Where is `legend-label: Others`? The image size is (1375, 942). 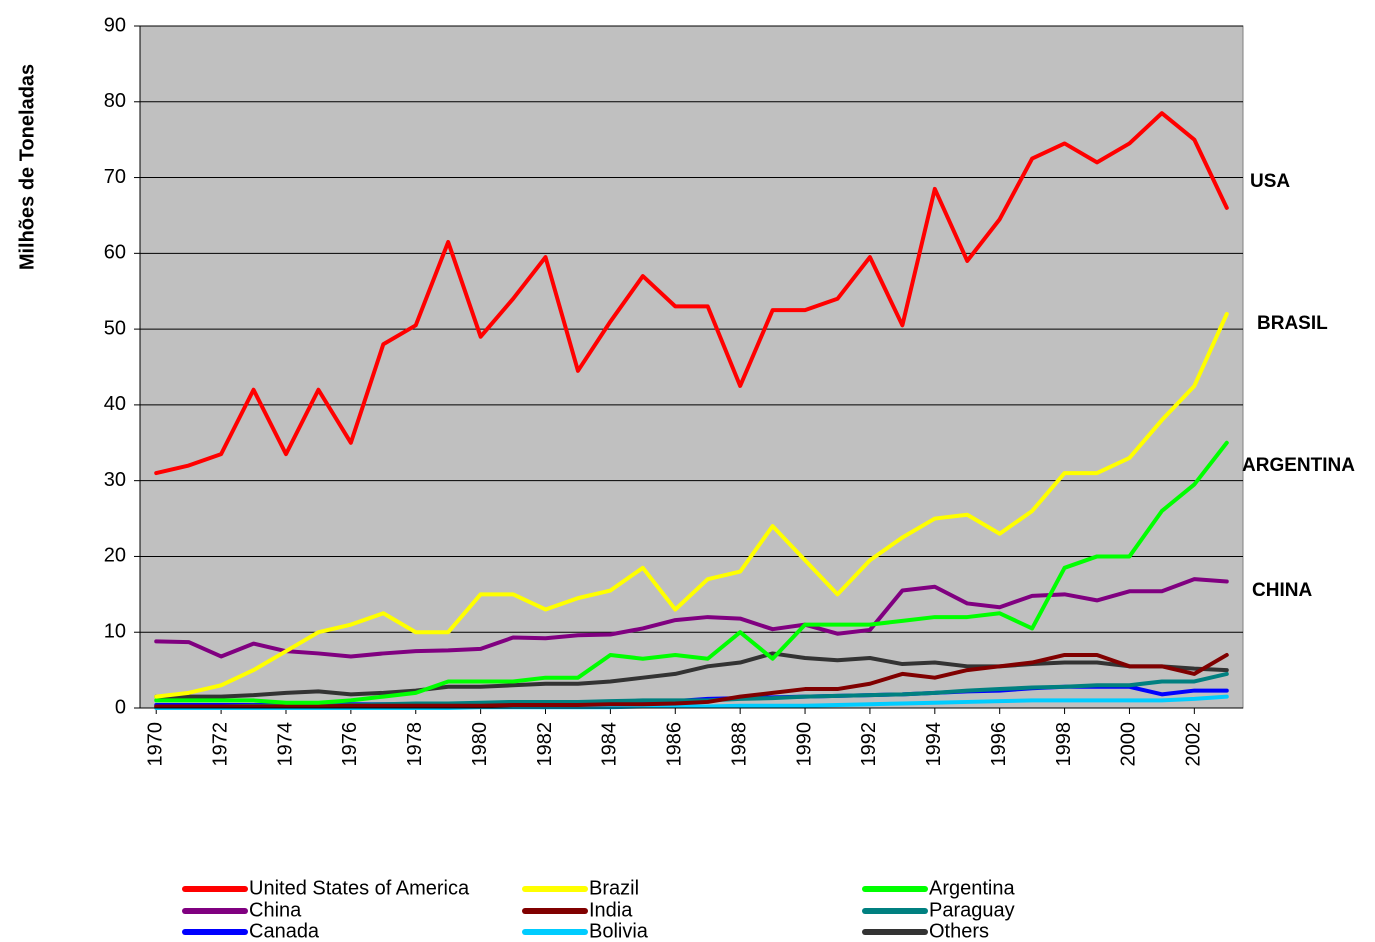
legend-label: Others is located at coordinates (959, 931).